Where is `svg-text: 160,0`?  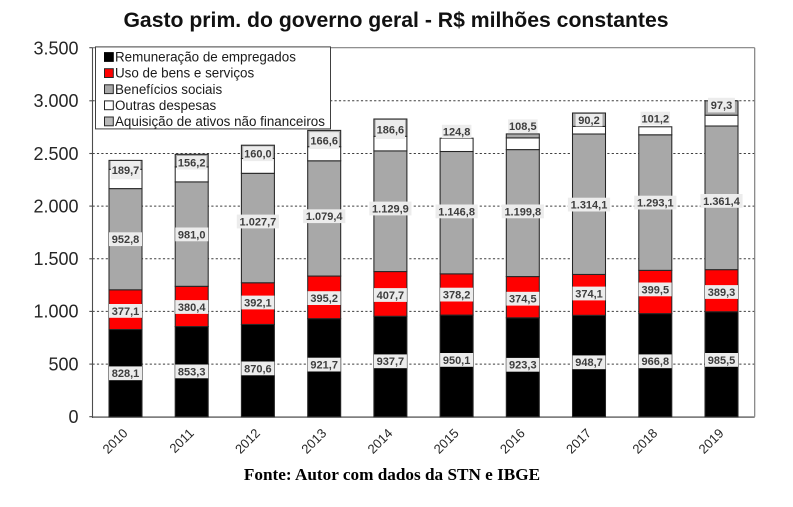
svg-text: 160,0 is located at coordinates (258, 155).